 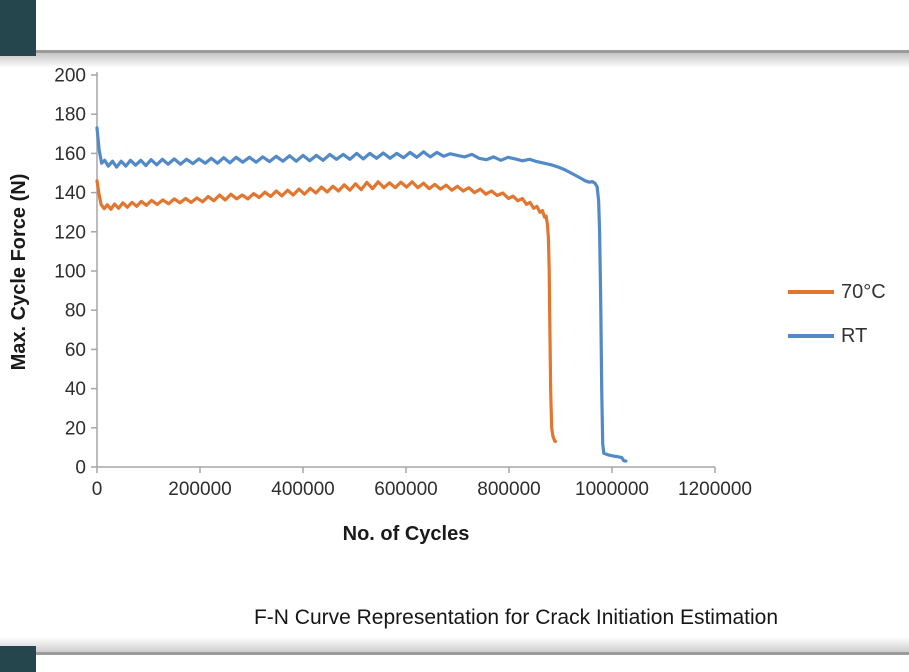 What do you see at coordinates (854, 335) in the screenshot?
I see `legend-label-rt: RT` at bounding box center [854, 335].